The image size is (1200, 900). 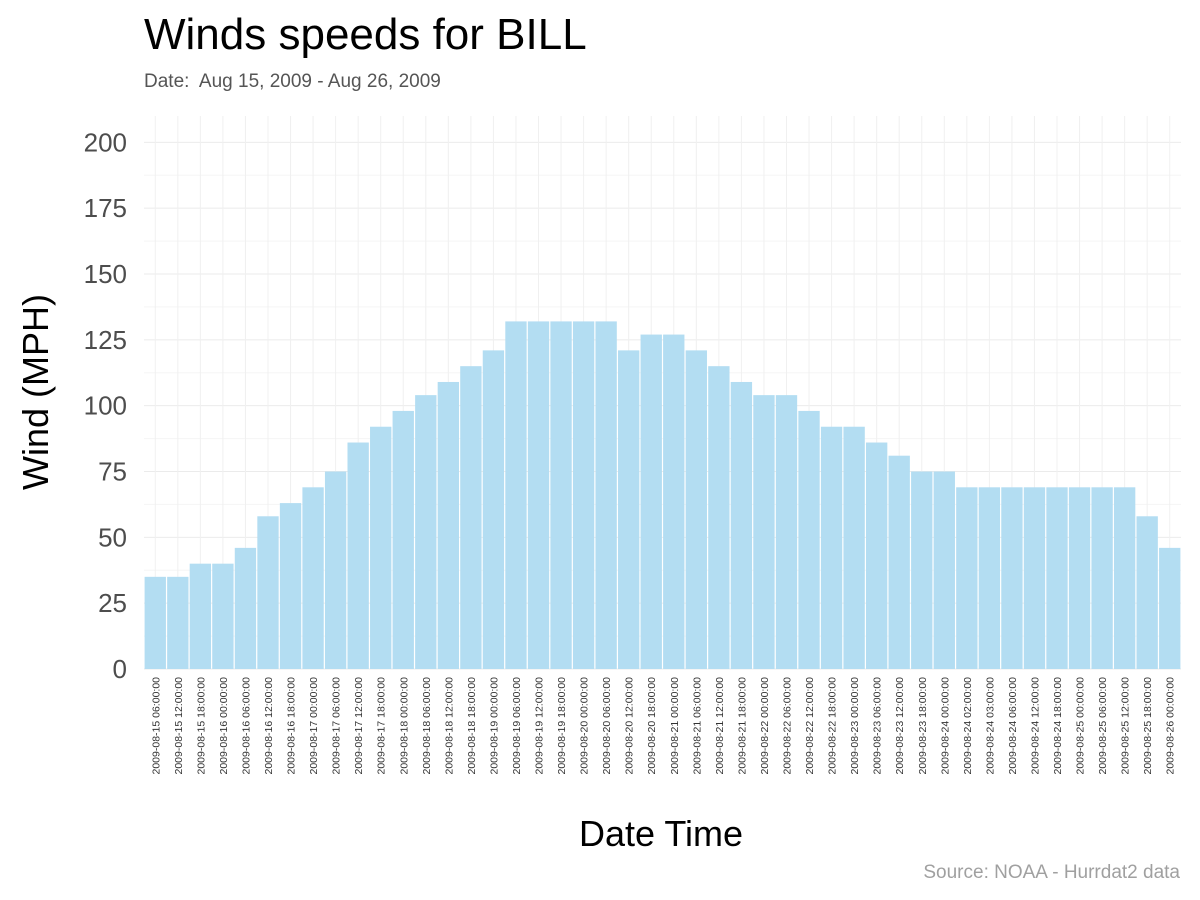 What do you see at coordinates (675, 726) in the screenshot?
I see `x-tick-label: 2009-08-21 00:00:00` at bounding box center [675, 726].